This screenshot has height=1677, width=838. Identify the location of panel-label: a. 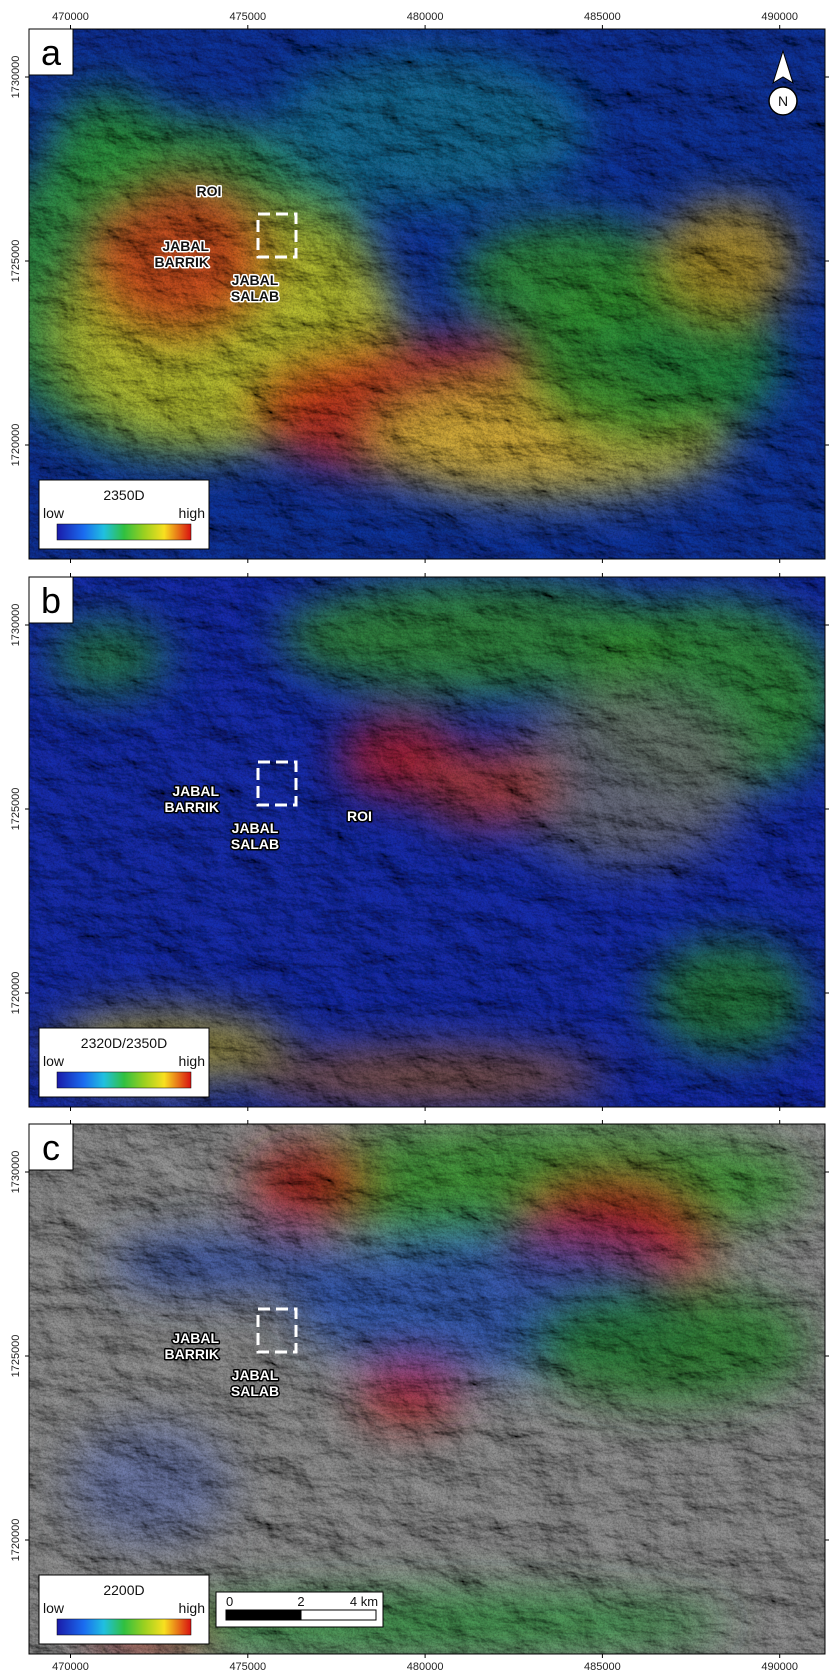
(51, 52).